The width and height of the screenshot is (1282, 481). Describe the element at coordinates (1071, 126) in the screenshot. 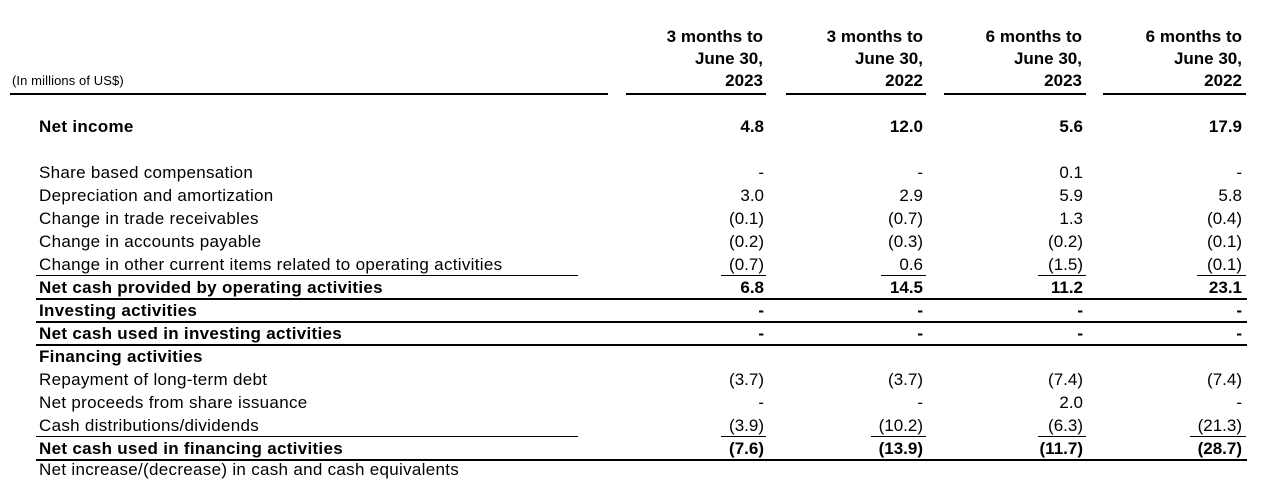

I see `value-cell: 5.6` at that location.